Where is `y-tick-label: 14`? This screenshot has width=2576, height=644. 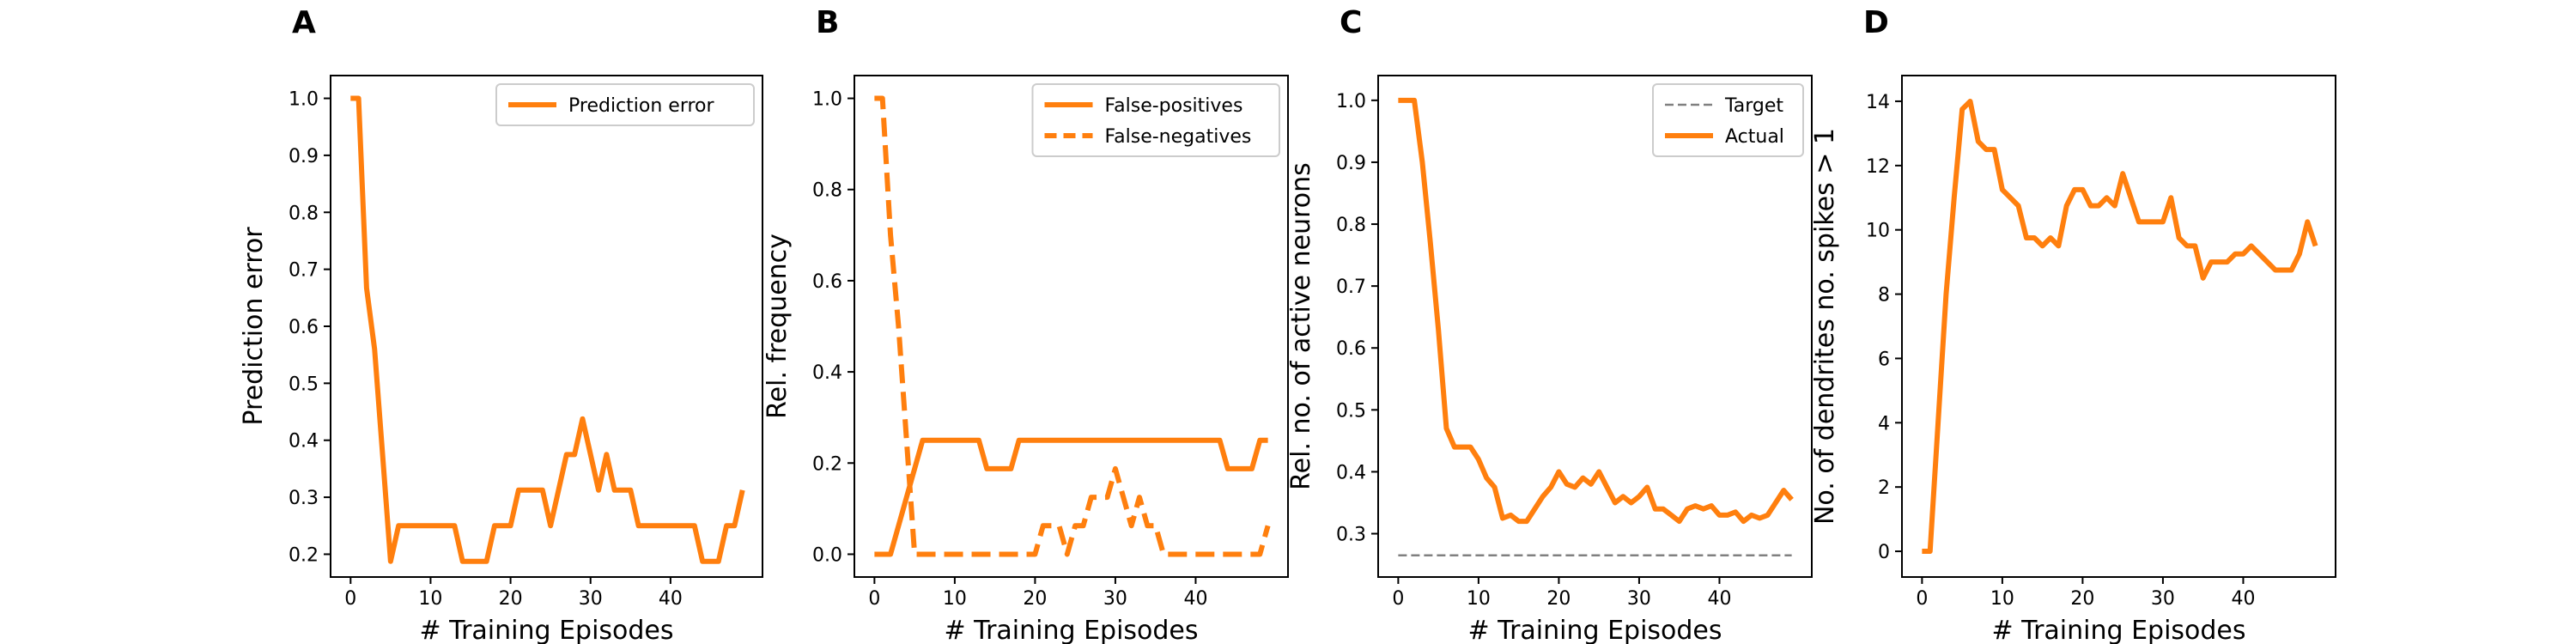 y-tick-label: 14 is located at coordinates (1878, 102).